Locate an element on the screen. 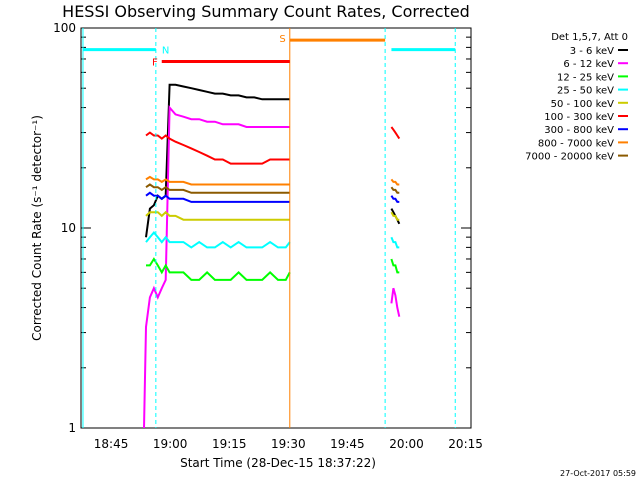 This screenshot has height=480, width=640. legend-label: 12 - 25 keV is located at coordinates (585, 77).